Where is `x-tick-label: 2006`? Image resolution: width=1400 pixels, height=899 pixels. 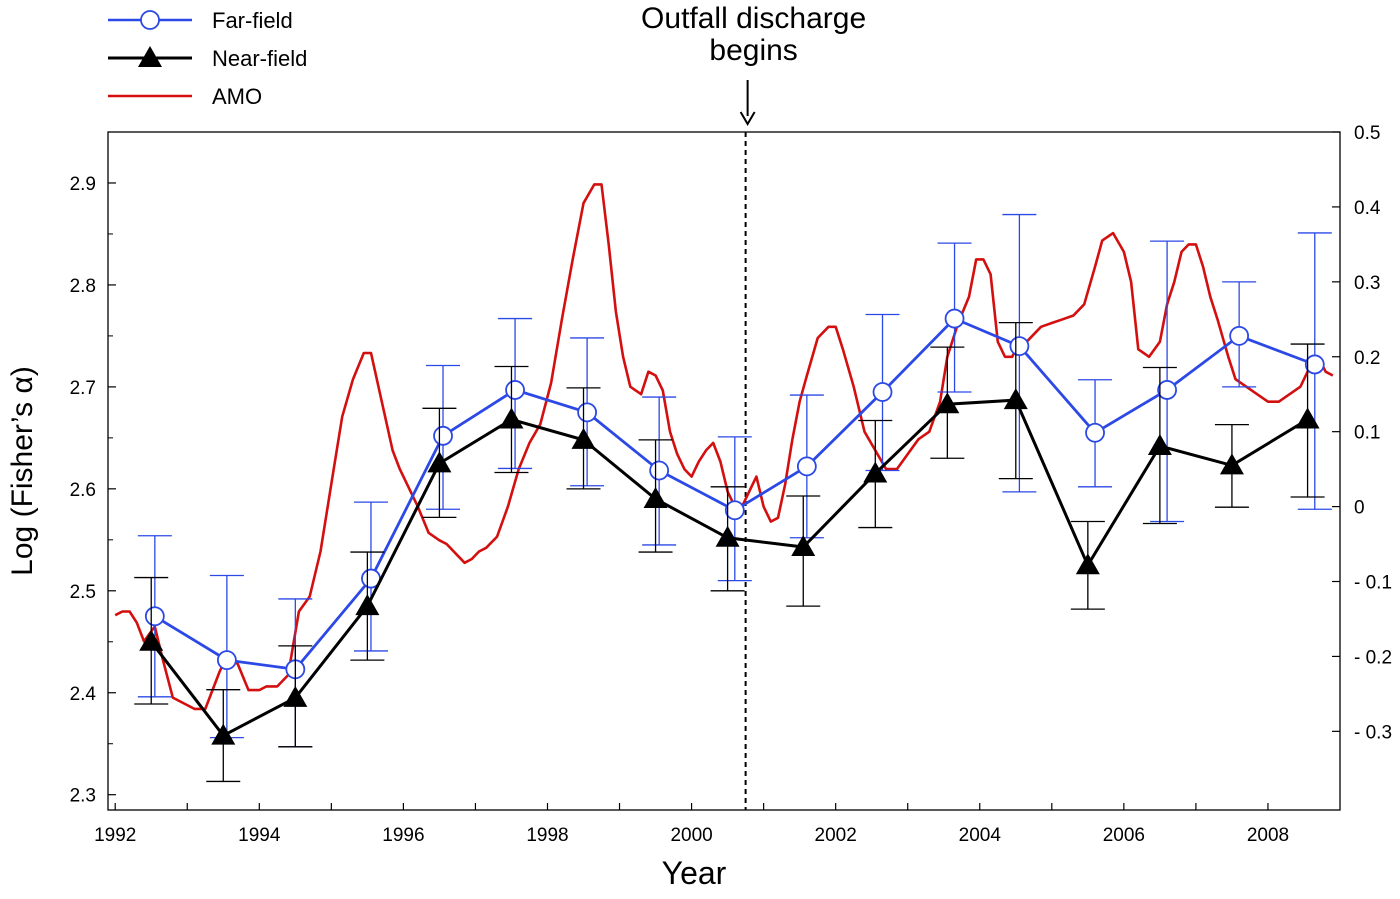
x-tick-label: 2006 is located at coordinates (1124, 835).